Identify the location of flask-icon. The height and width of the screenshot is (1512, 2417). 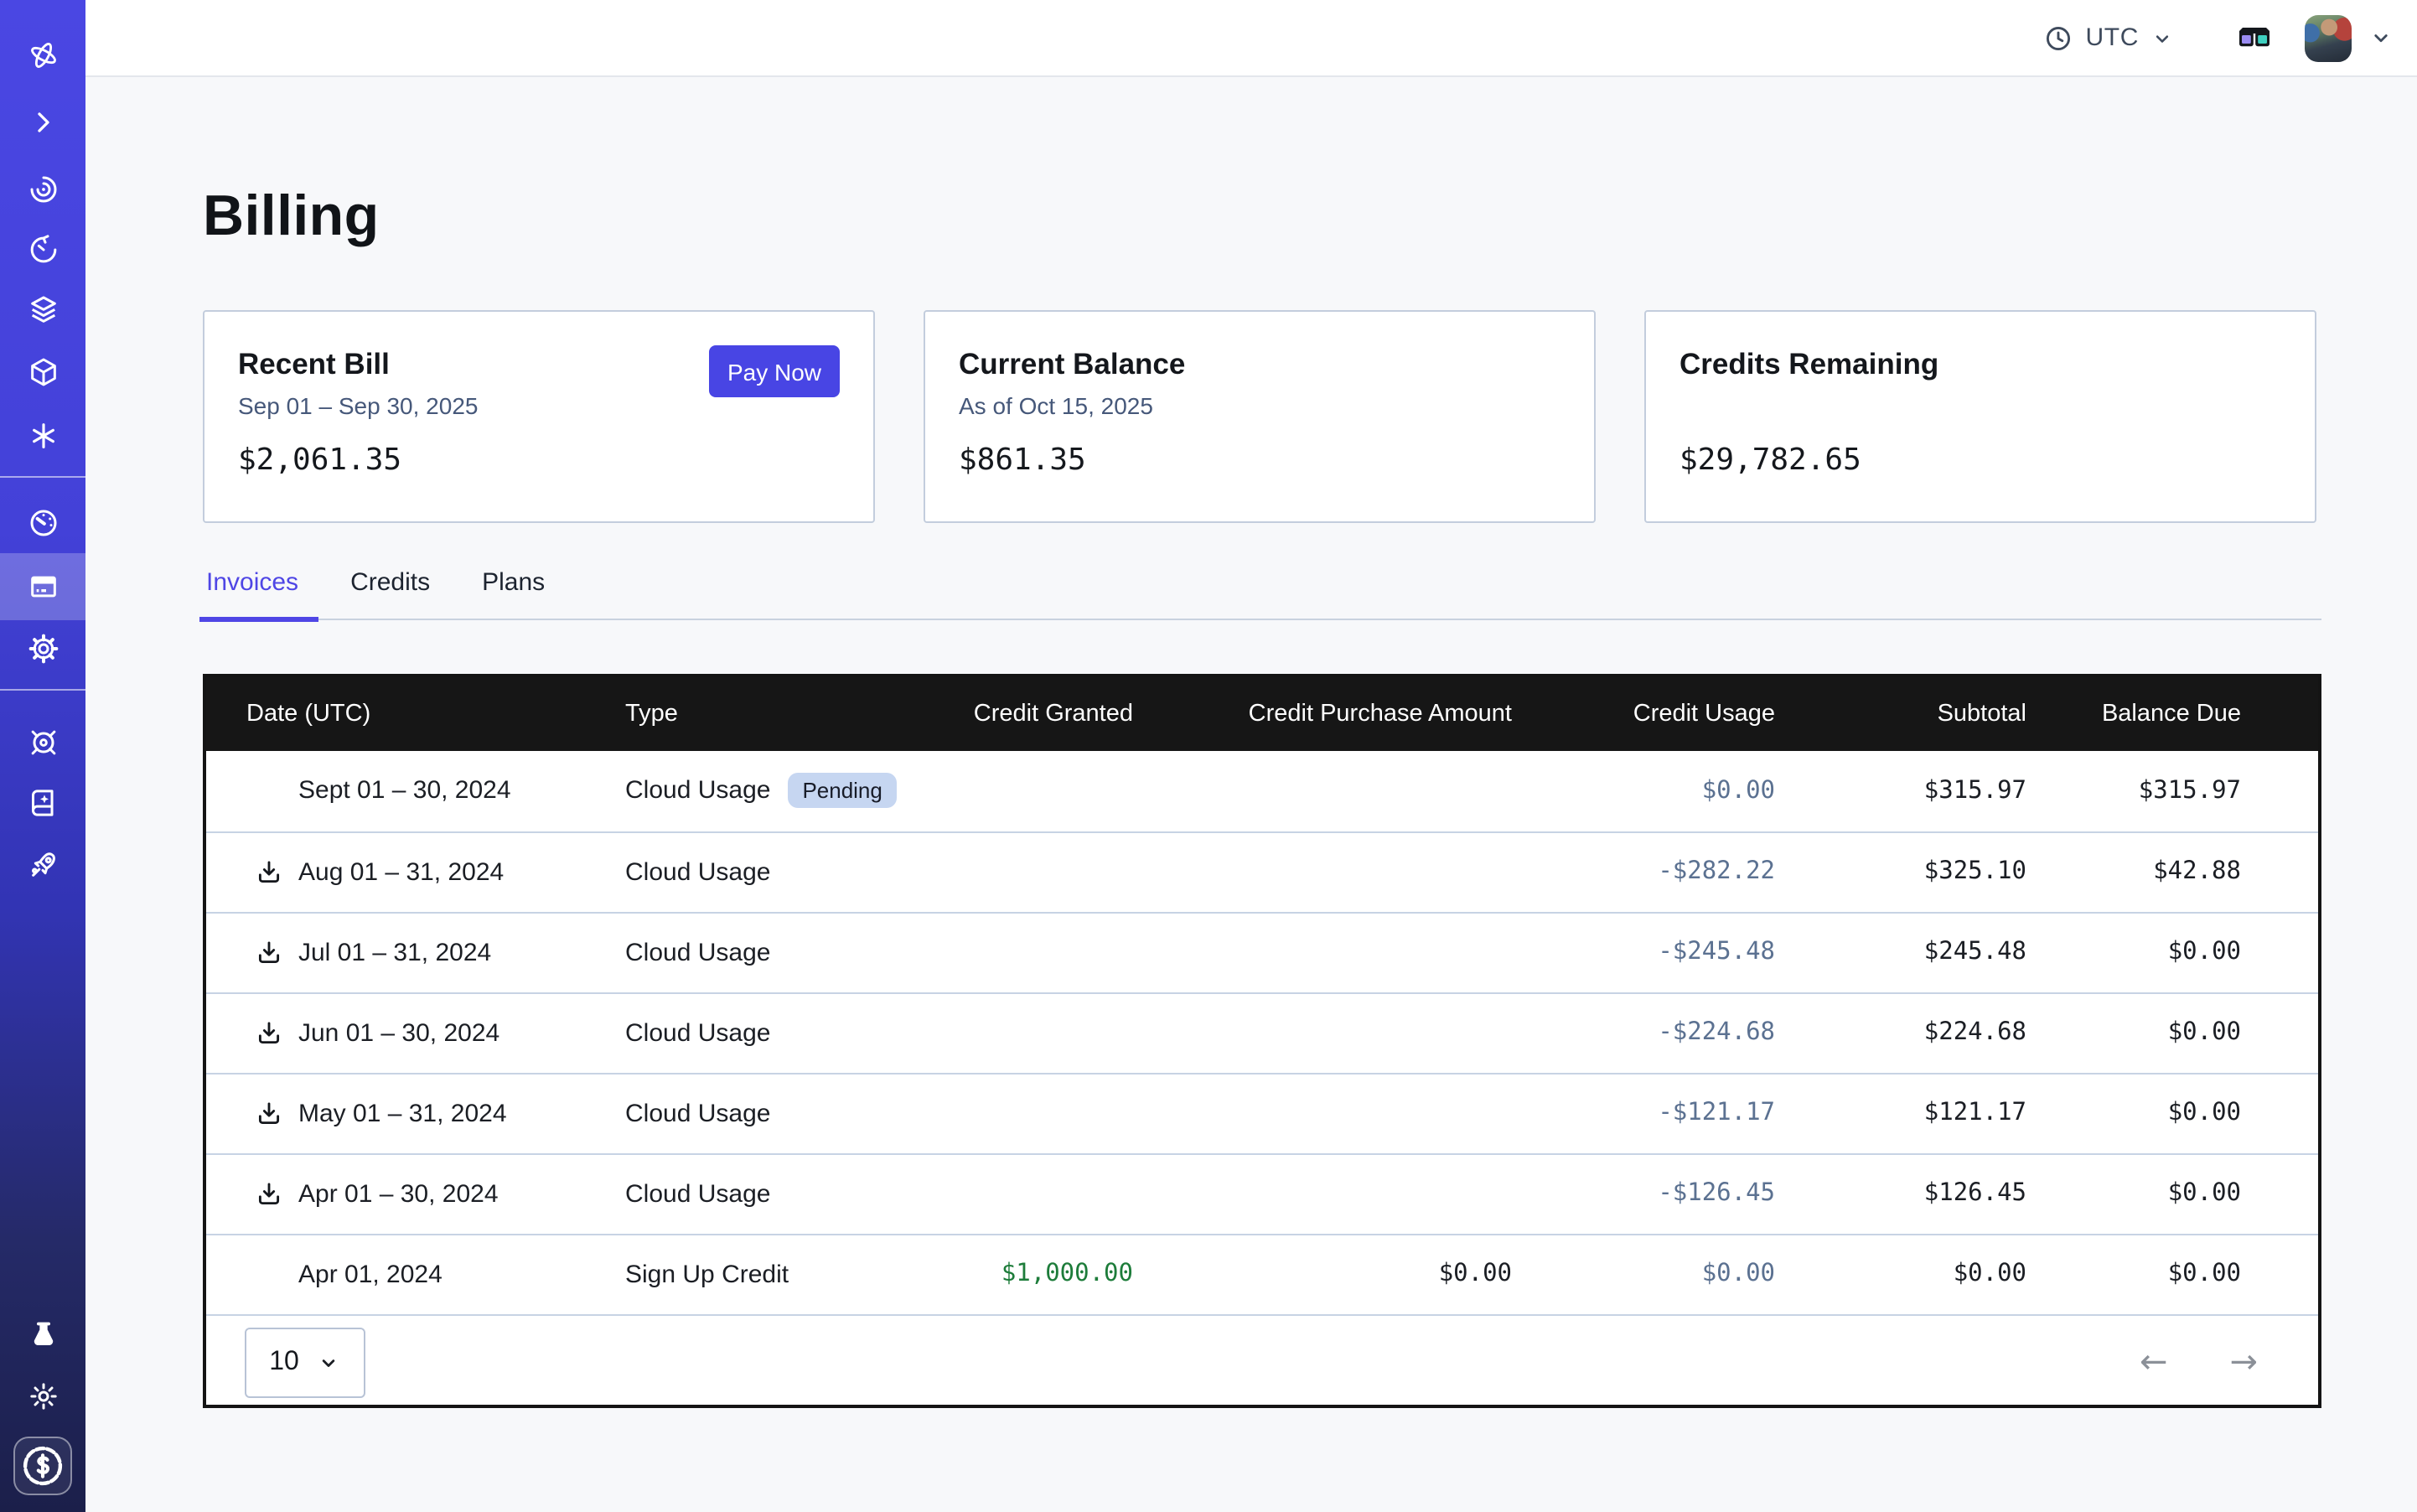
(42, 1334).